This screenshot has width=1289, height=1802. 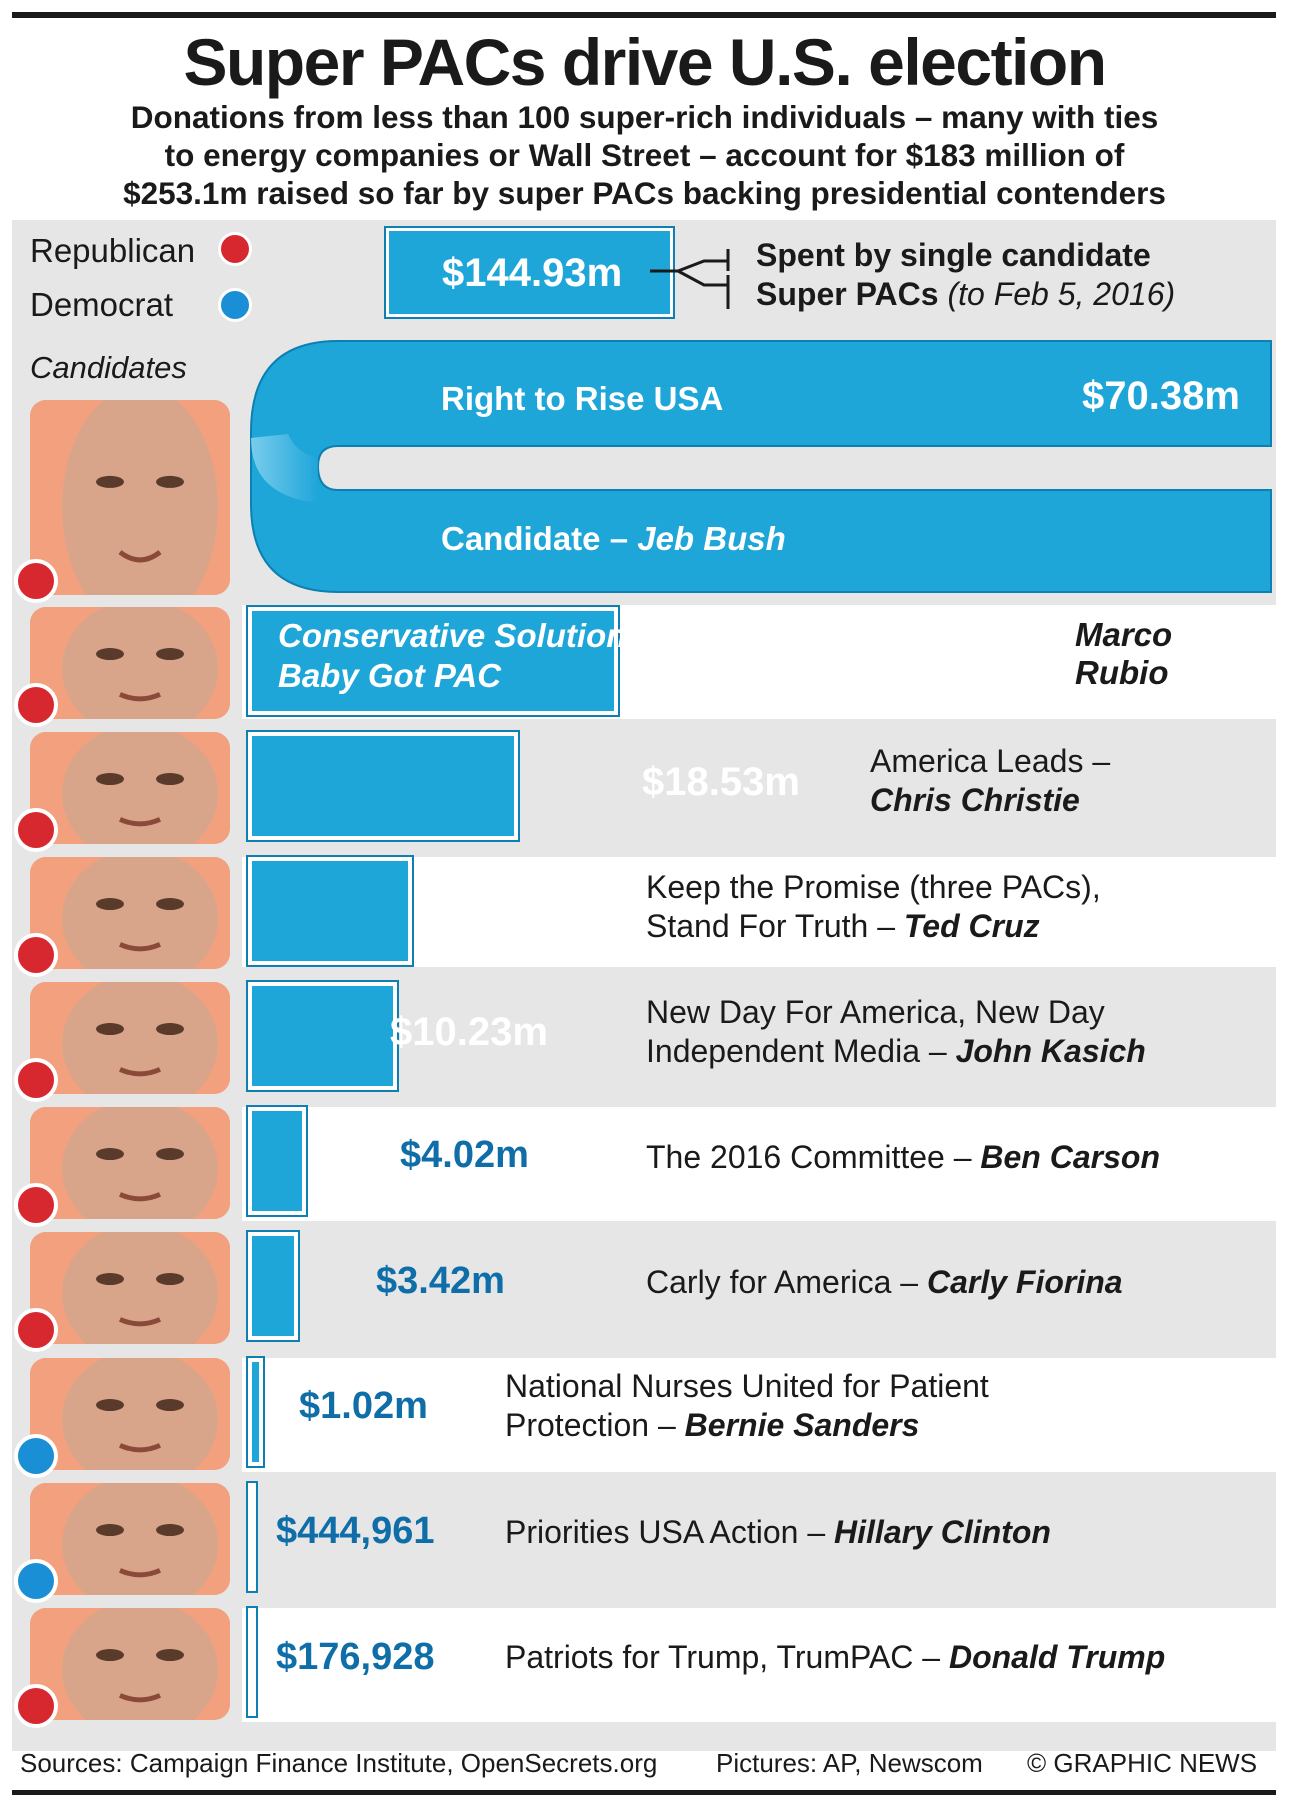 What do you see at coordinates (363, 1406) in the screenshot?
I see `sanders-value-label: $1.02m` at bounding box center [363, 1406].